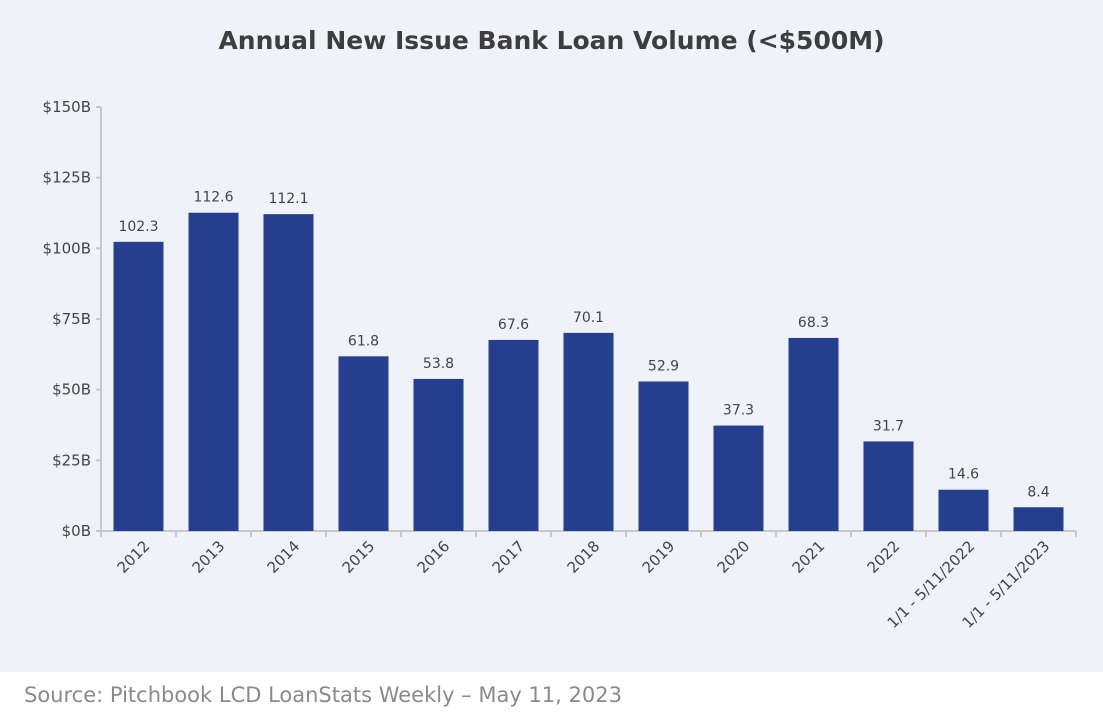  What do you see at coordinates (438, 364) in the screenshot?
I see `data-label: 53.8` at bounding box center [438, 364].